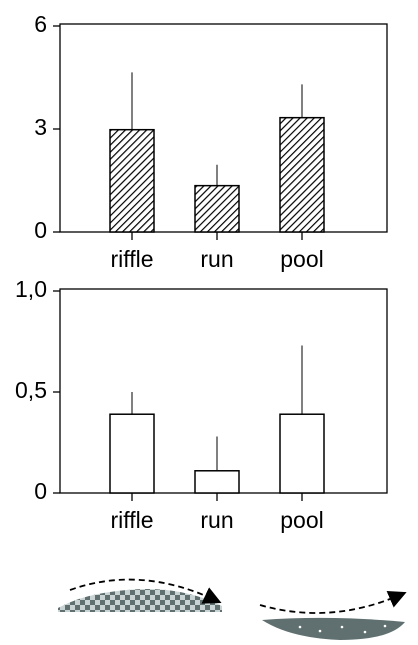 The height and width of the screenshot is (645, 418). Describe the element at coordinates (140, 595) in the screenshot. I see `illustration-riffle` at that location.